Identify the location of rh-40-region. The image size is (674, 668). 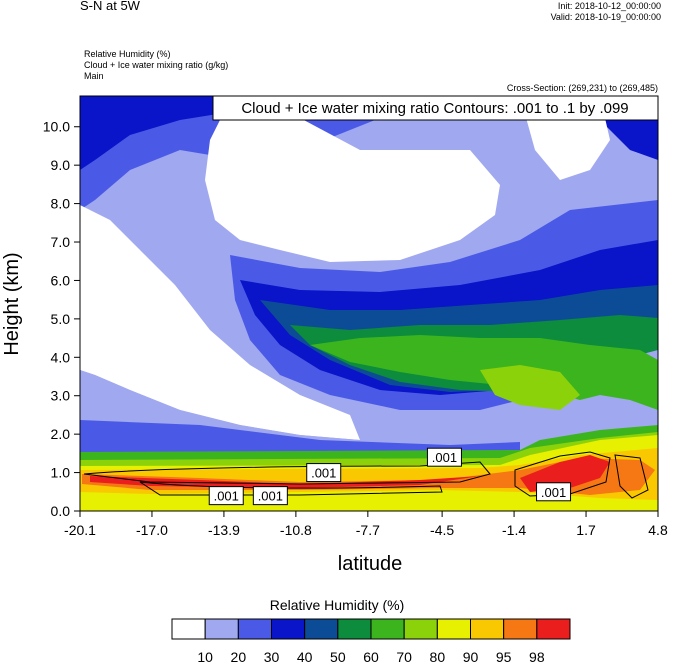
(160, 133).